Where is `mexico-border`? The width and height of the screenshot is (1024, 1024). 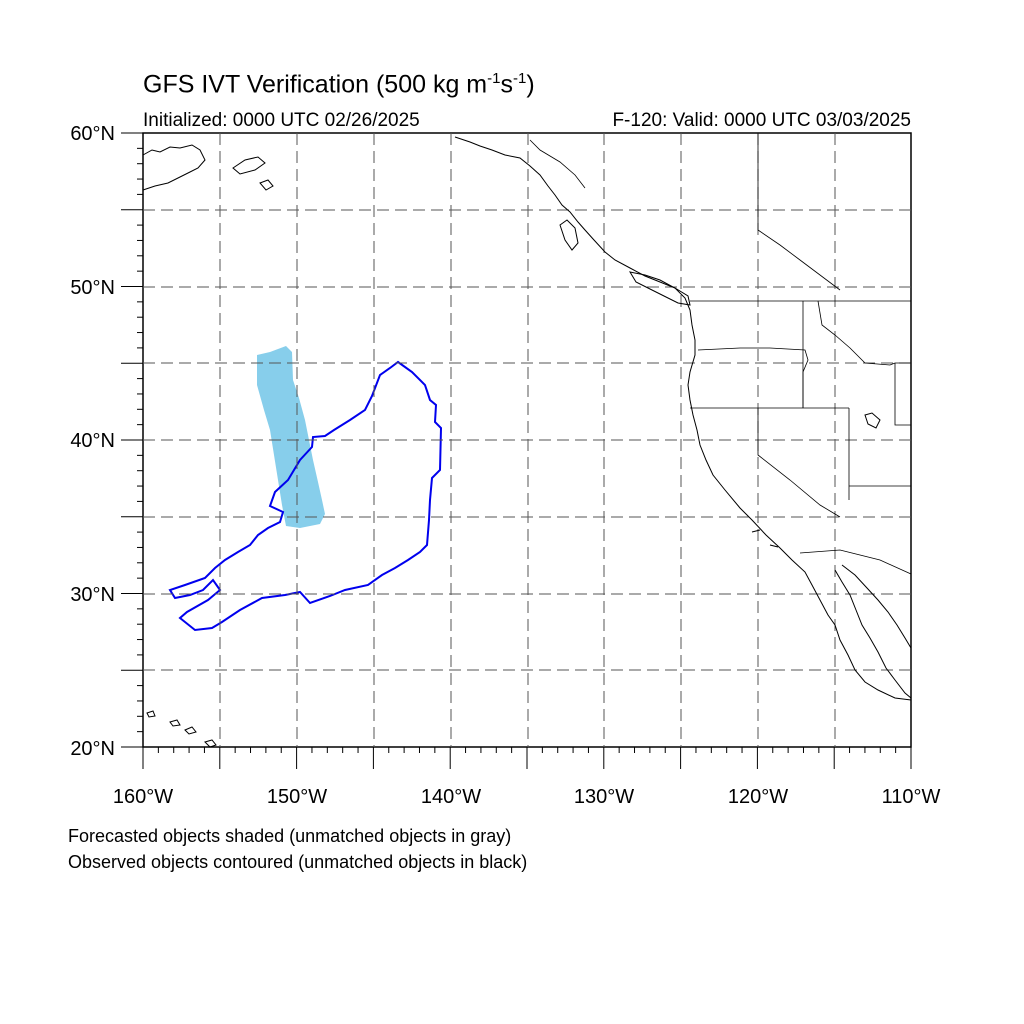
mexico-border is located at coordinates (855, 562).